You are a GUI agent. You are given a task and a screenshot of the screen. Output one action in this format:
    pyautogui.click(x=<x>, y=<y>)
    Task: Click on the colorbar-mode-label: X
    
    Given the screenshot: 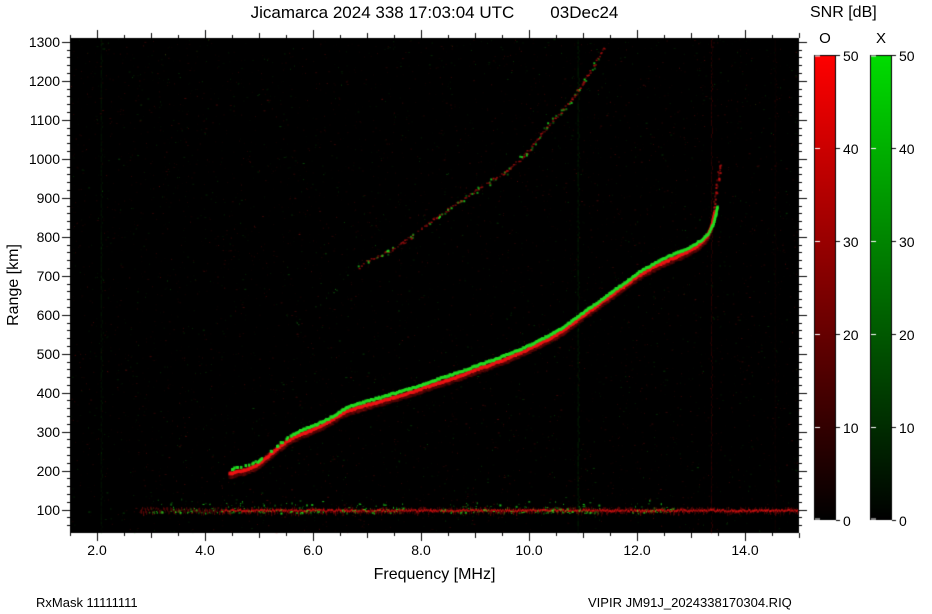 What is the action you would take?
    pyautogui.click(x=880, y=38)
    